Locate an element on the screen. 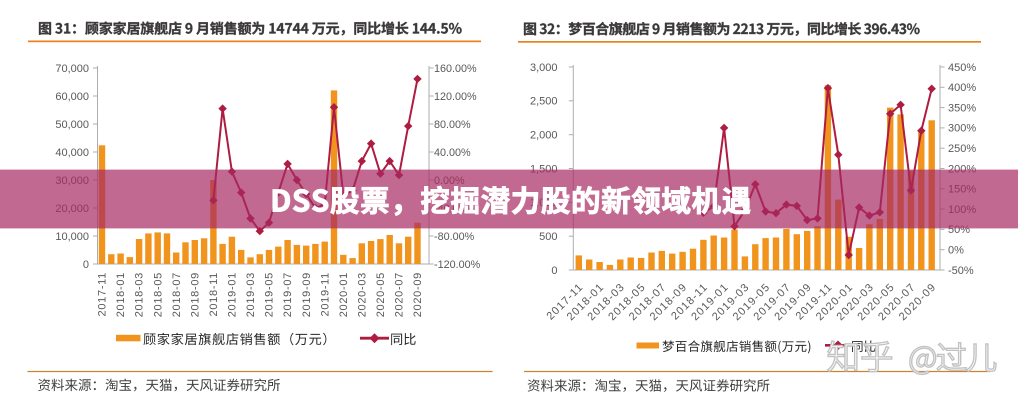  svg-text: 2017-11 is located at coordinates (103, 294).